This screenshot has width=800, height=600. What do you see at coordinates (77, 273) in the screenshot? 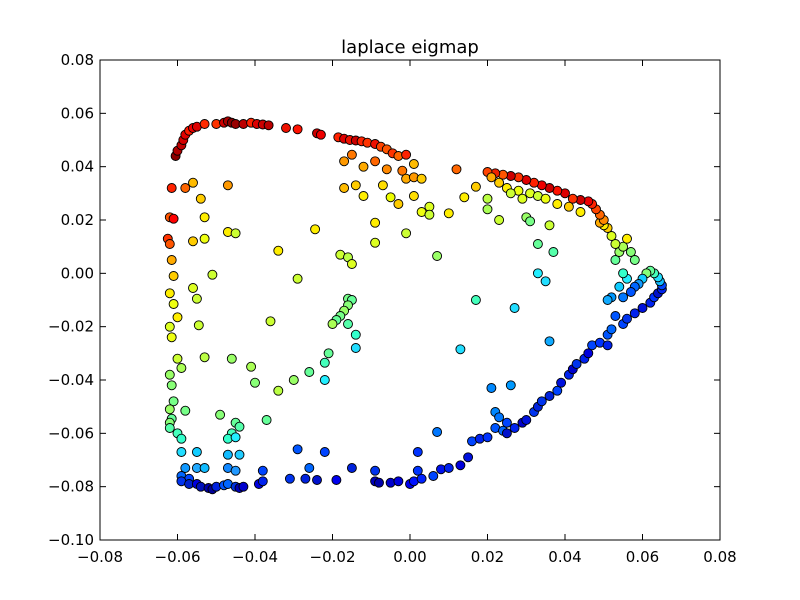
I see `y-tick-label: 0.00` at bounding box center [77, 273].